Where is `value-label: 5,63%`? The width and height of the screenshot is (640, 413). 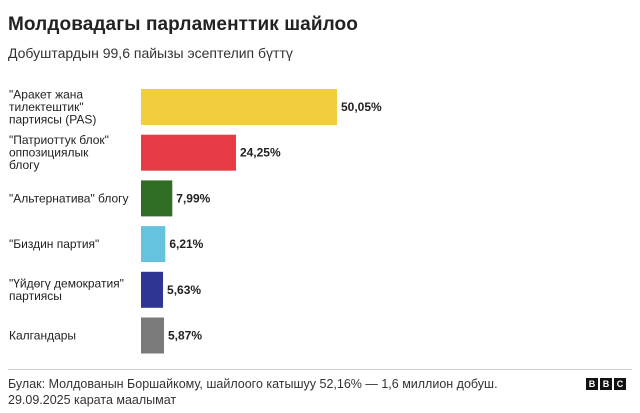
value-label: 5,63% is located at coordinates (184, 290).